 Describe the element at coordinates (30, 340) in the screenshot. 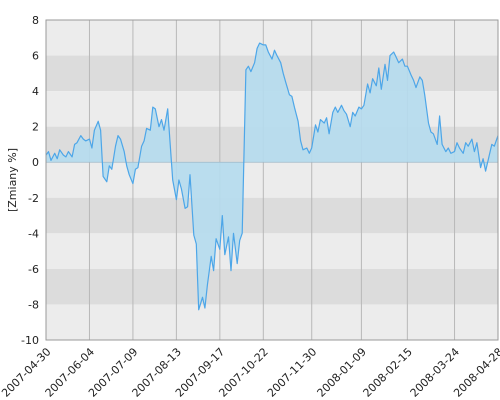

I see `y-tick-label: -10` at that location.